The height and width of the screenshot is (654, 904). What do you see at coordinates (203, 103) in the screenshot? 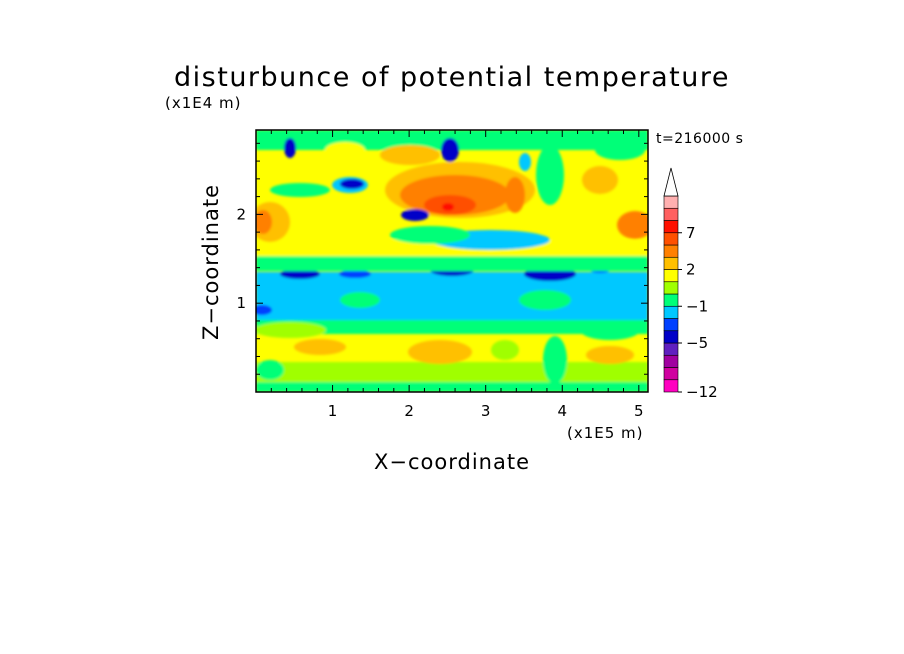
I see `y-unit-label: (x1E4 m)` at bounding box center [203, 103].